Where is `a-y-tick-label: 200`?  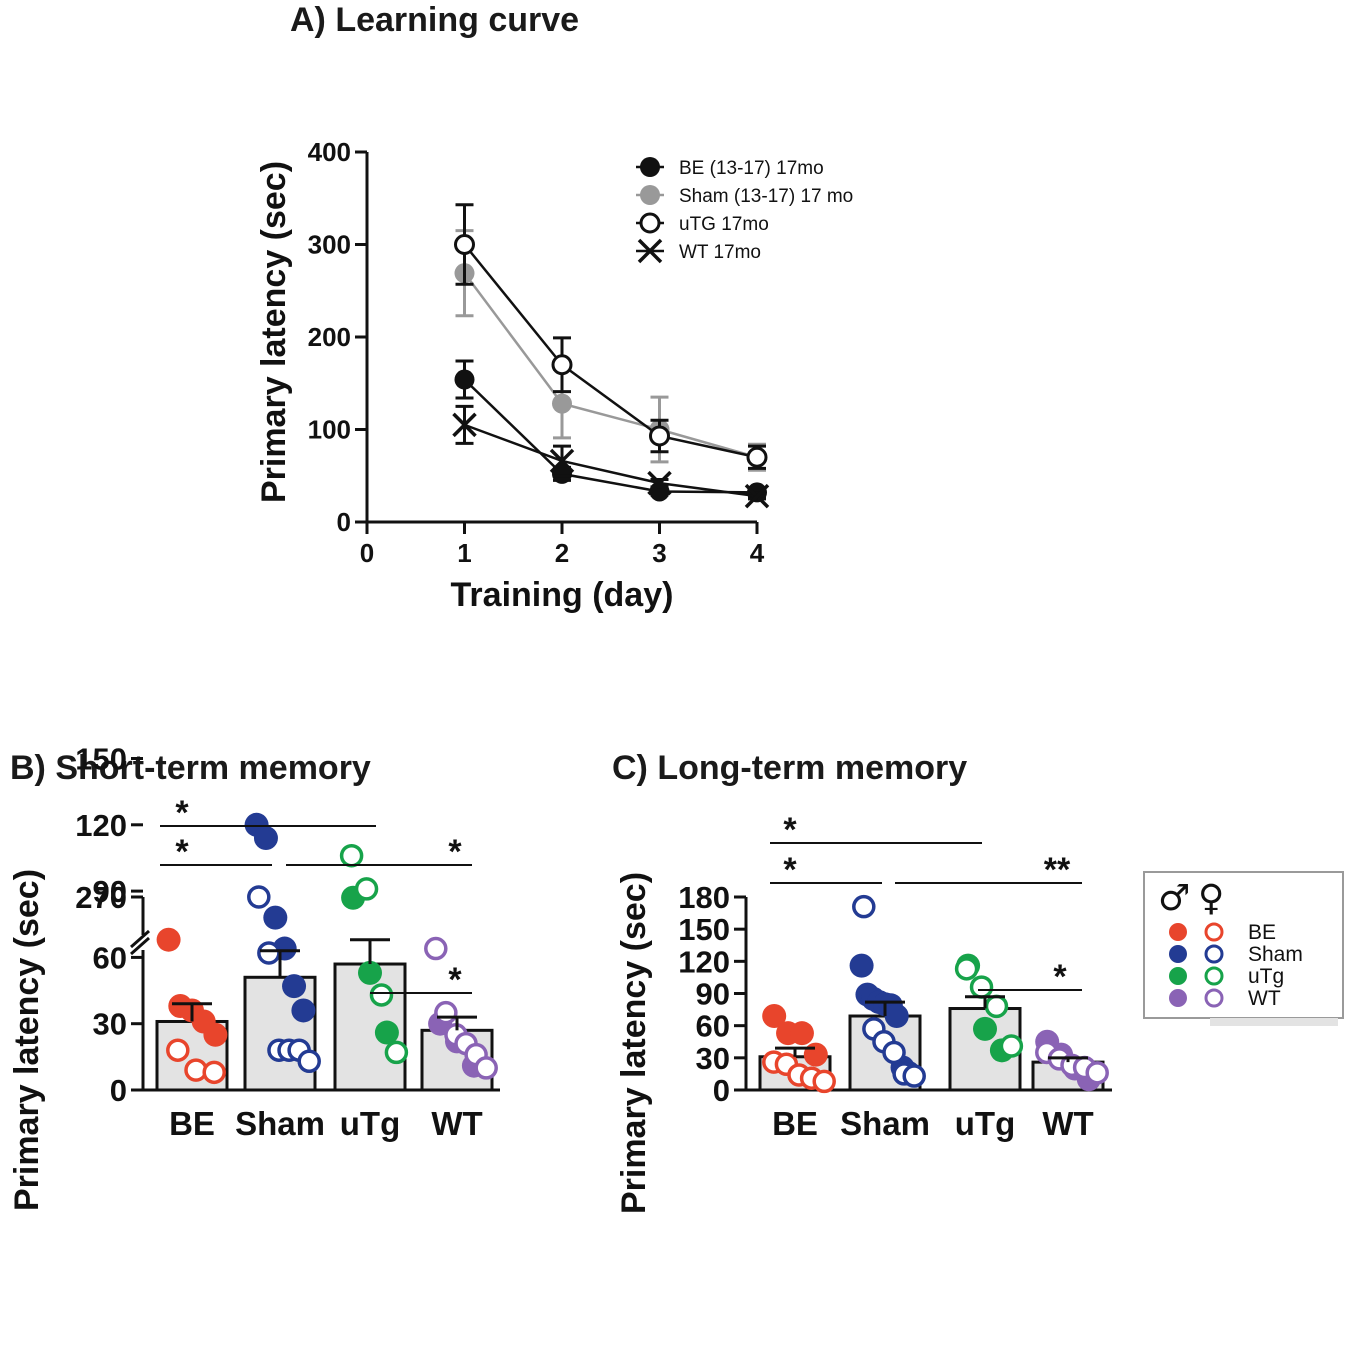
a-y-tick-label: 200 is located at coordinates (329, 337).